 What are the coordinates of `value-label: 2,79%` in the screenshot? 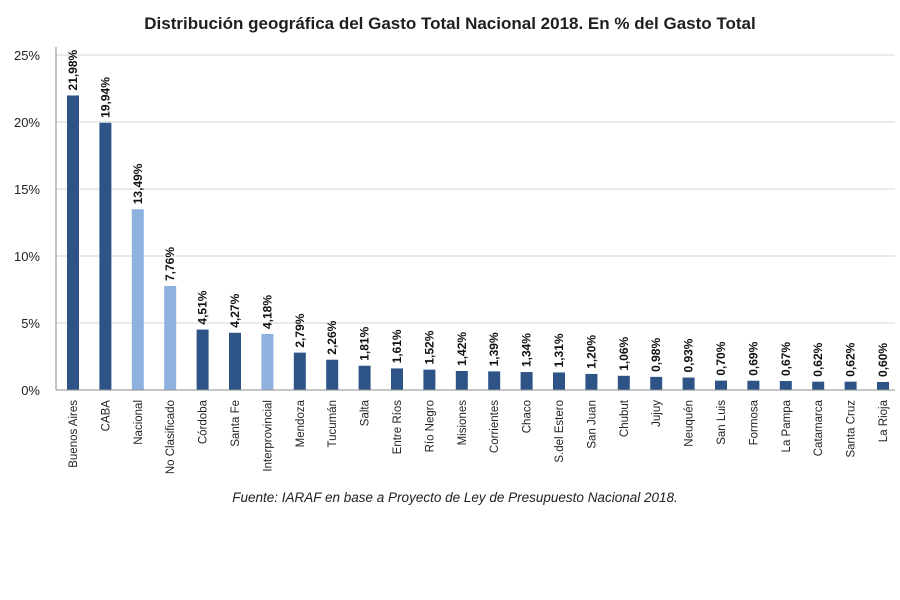 It's located at (300, 330).